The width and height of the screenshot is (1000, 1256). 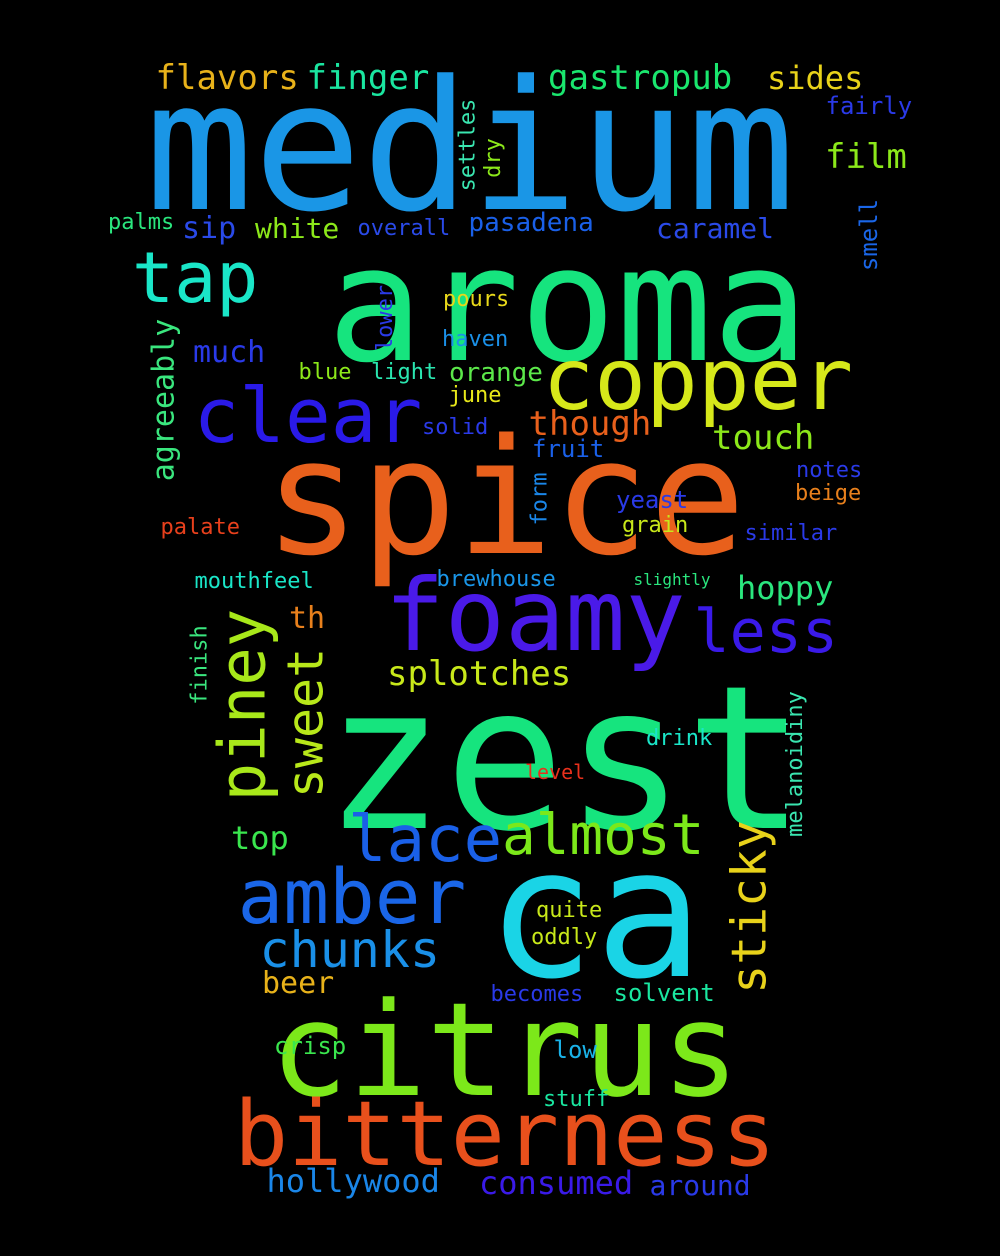 What do you see at coordinates (555, 772) in the screenshot?
I see `word-level: level` at bounding box center [555, 772].